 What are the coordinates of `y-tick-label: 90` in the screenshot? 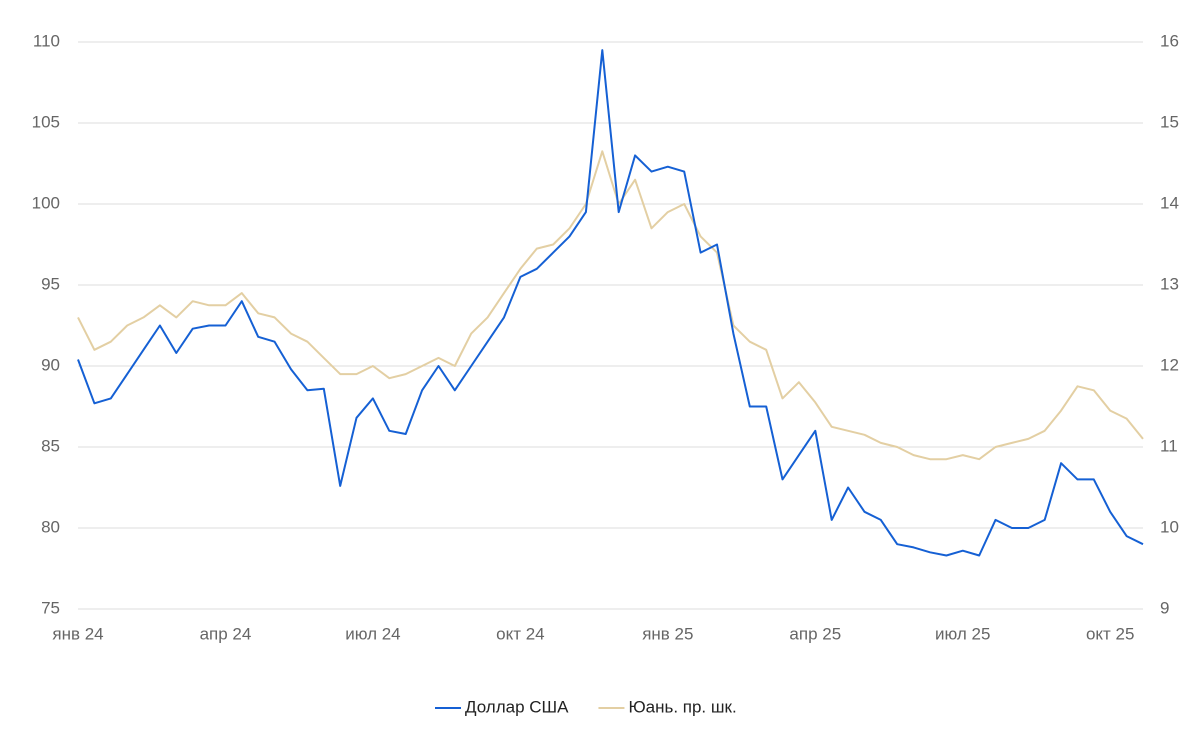 It's located at (50, 364).